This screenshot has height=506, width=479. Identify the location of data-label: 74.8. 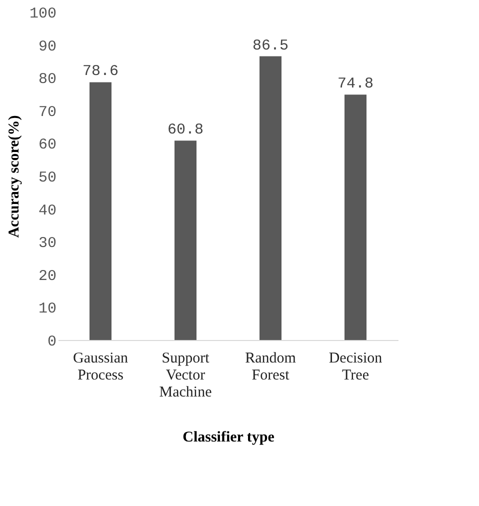
(355, 84).